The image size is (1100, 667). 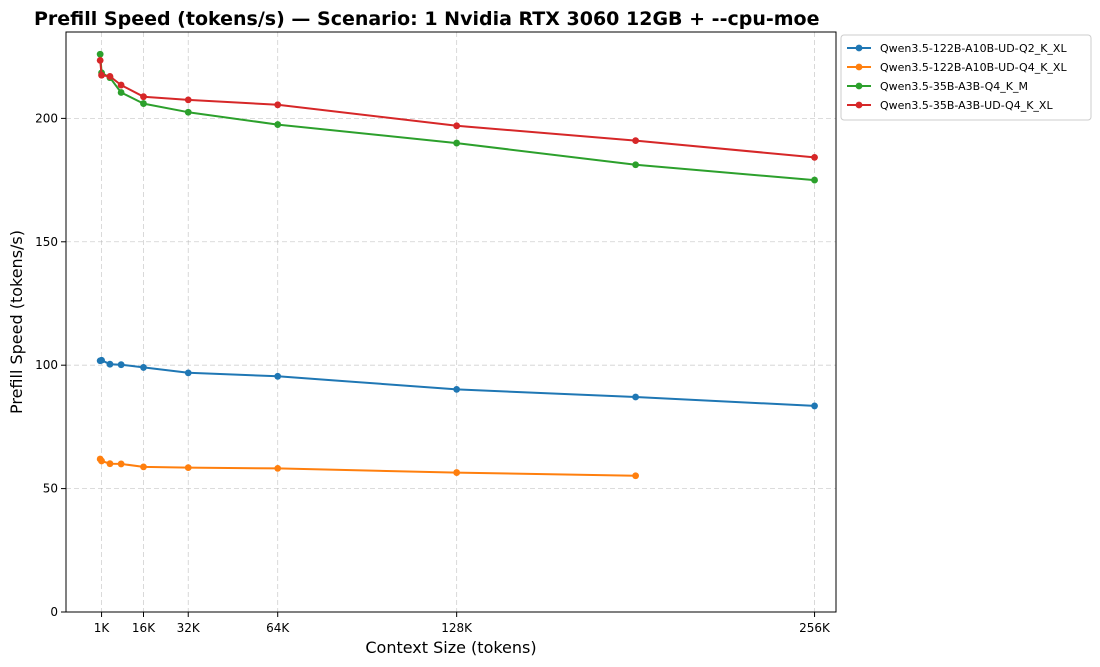 I want to click on y-axis-ticks: 0 50 100 150 200, so click(x=50, y=365).